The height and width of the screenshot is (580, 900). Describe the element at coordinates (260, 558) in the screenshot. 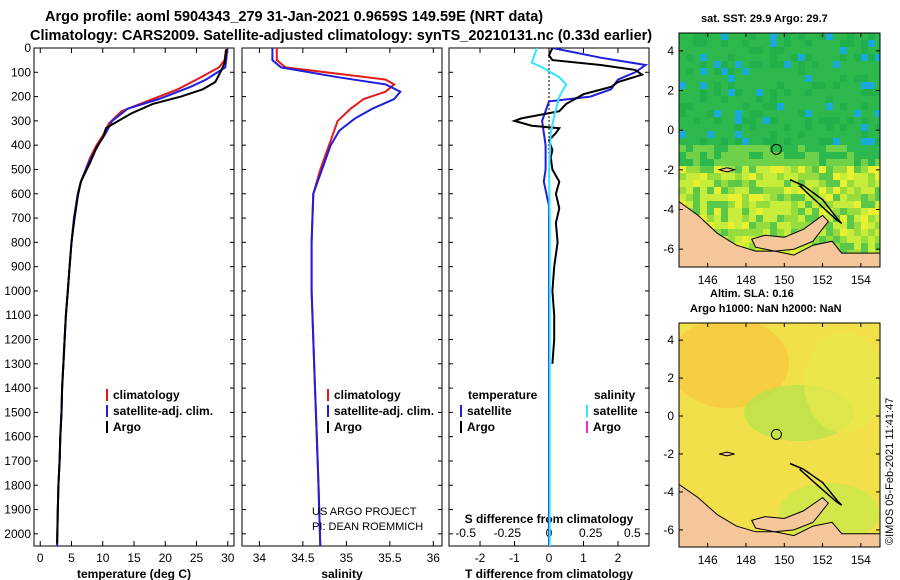

I see `x-tick-label: 34` at that location.